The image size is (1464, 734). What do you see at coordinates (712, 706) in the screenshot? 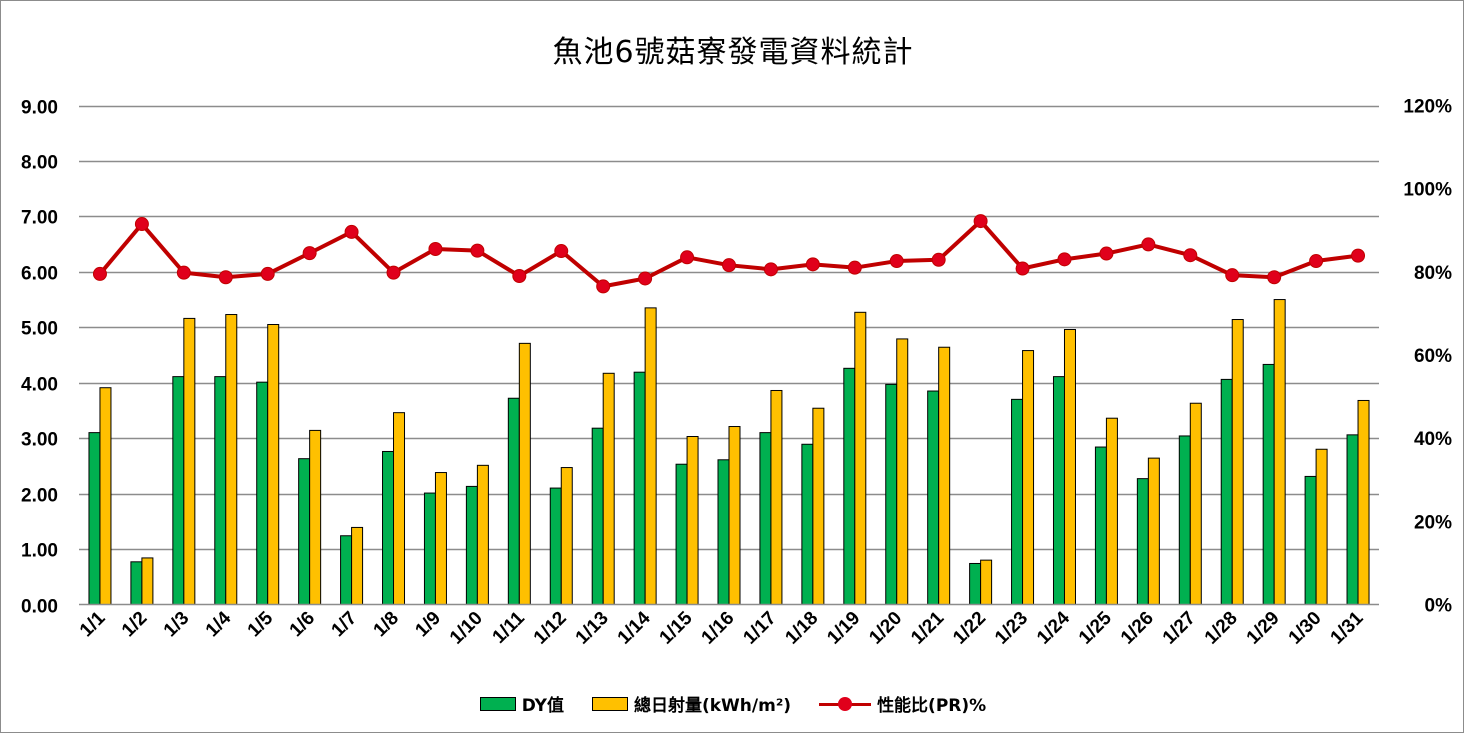
I see `legend-label-irradiance: 總日射量(kWh/m²)` at bounding box center [712, 706].